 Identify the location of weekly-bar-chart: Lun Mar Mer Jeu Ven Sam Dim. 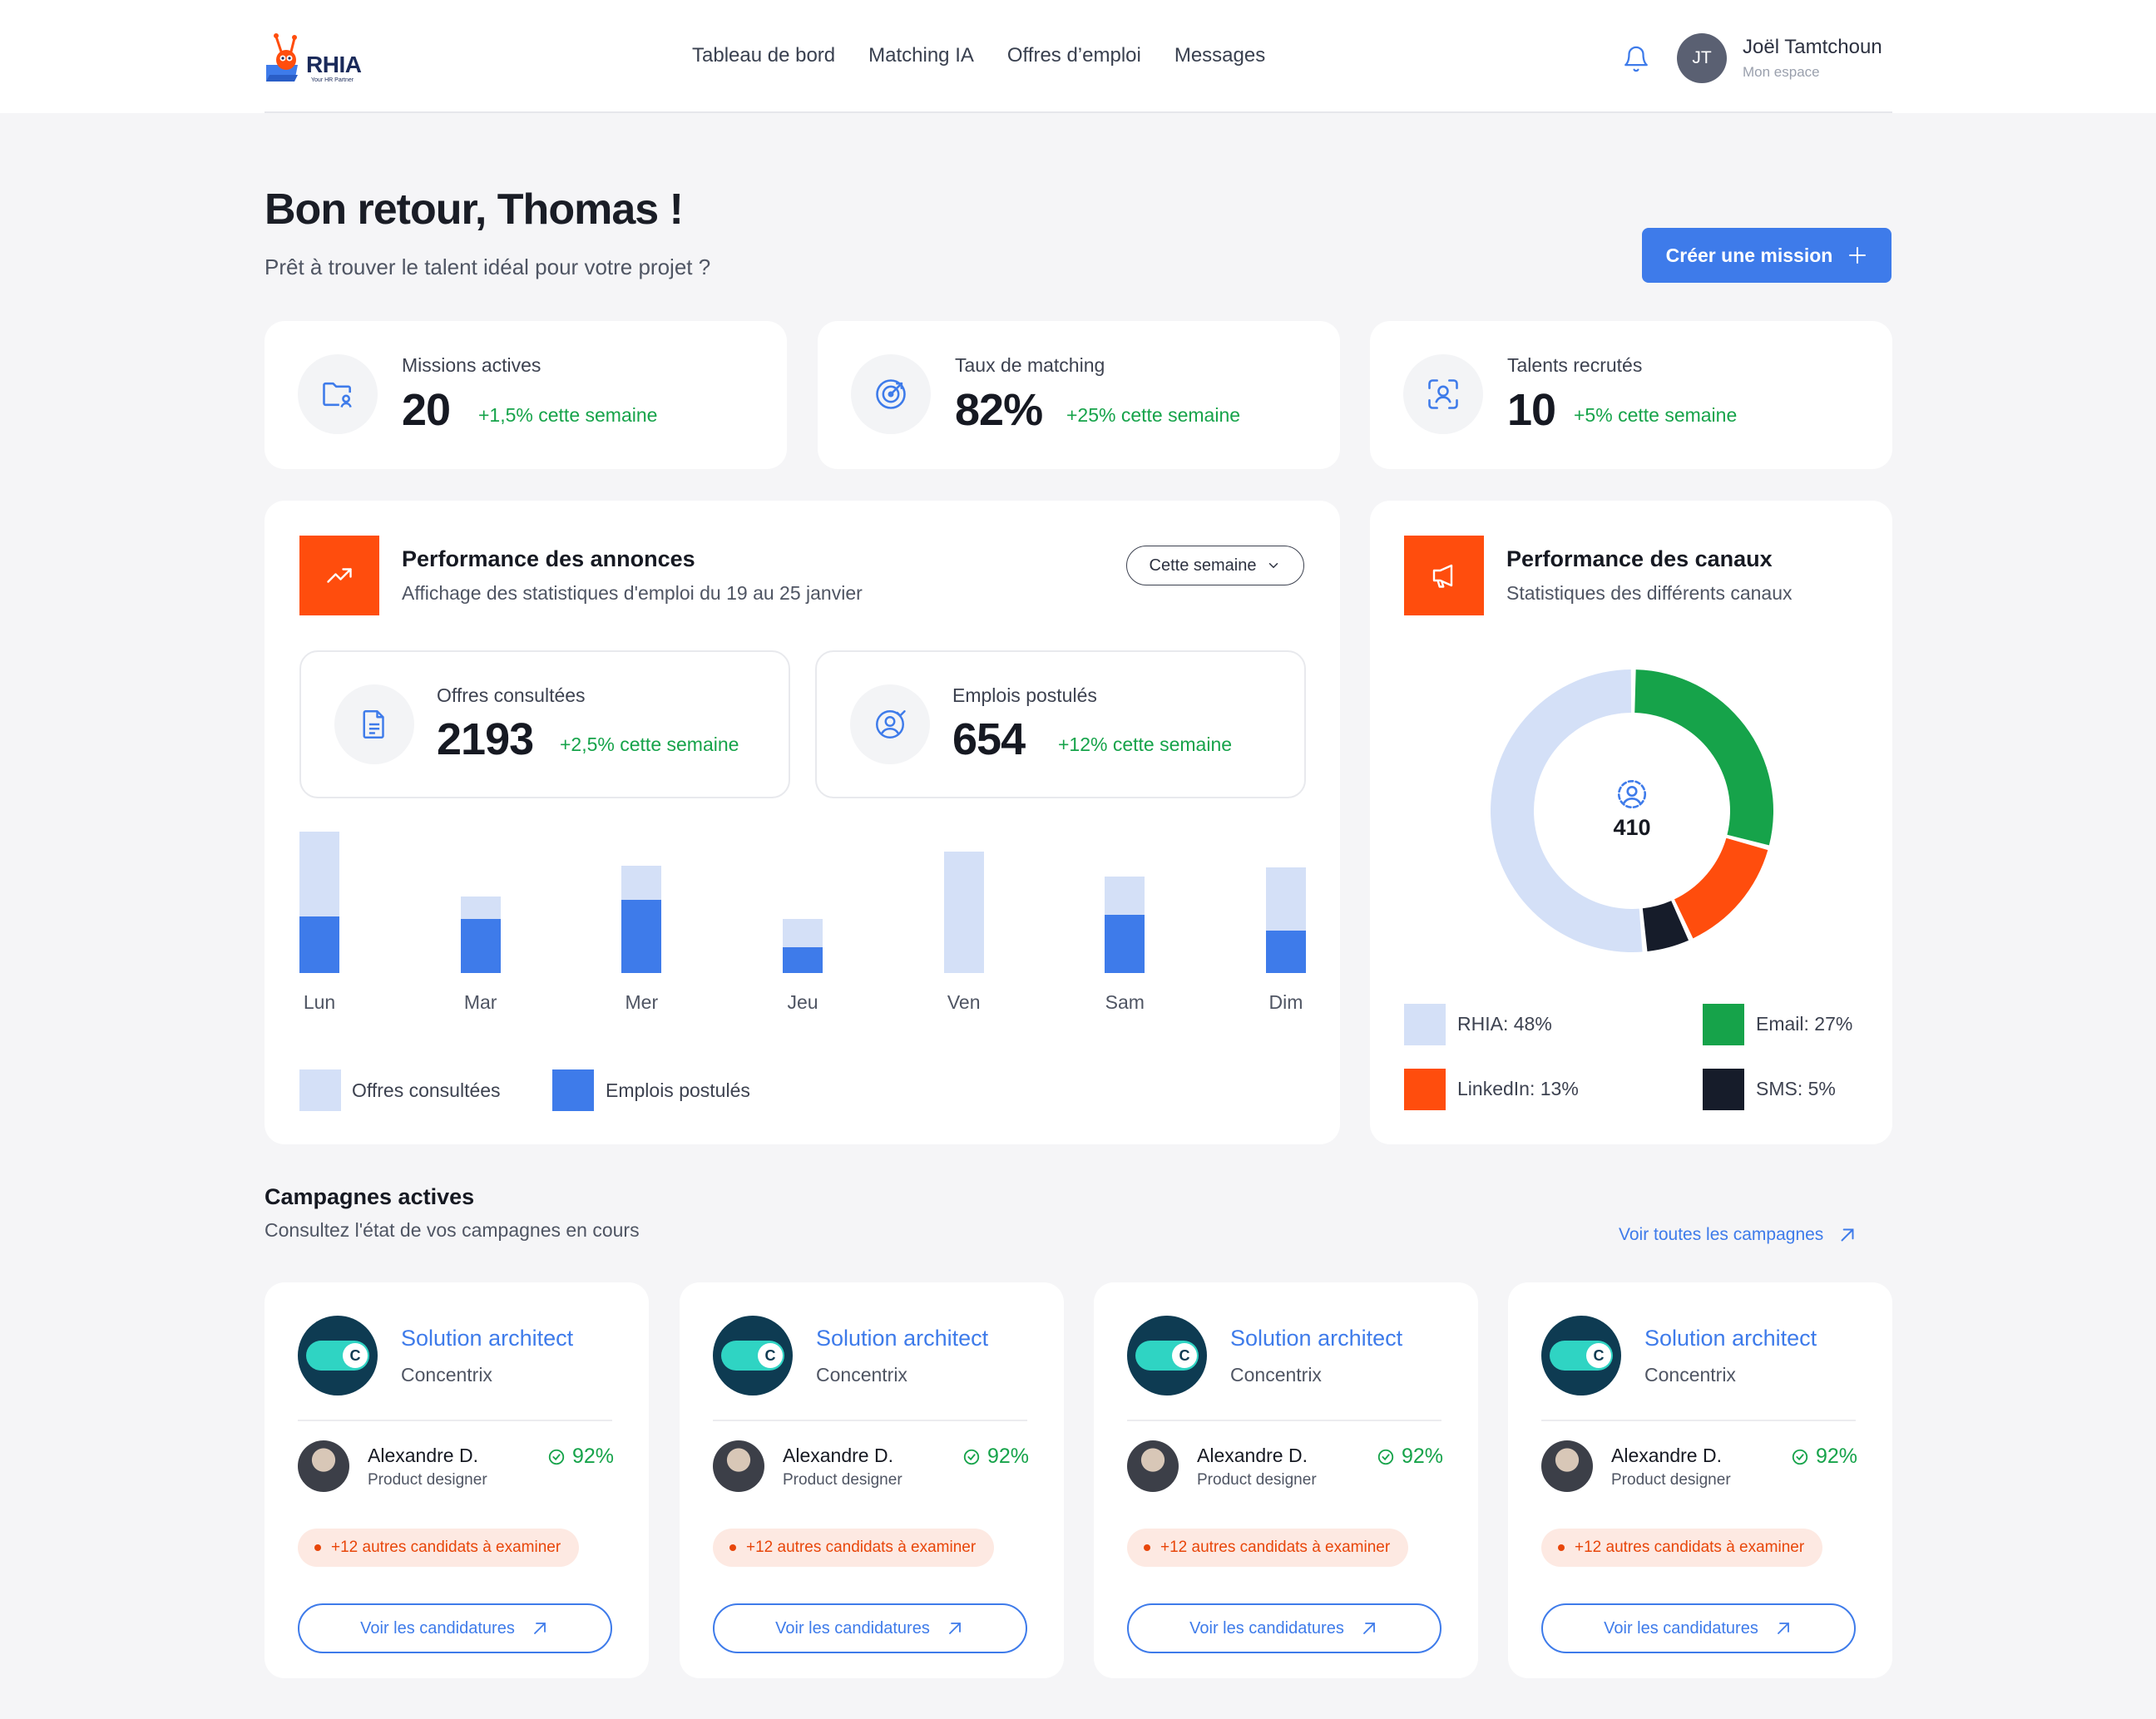
(803, 923).